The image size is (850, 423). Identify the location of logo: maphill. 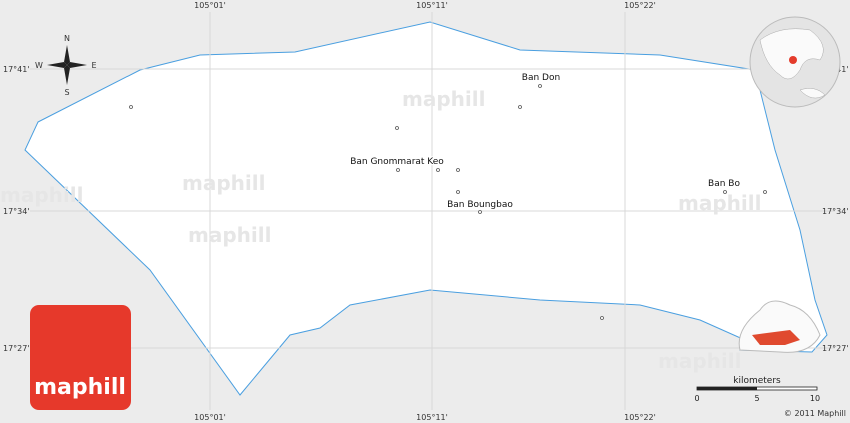
(80, 357).